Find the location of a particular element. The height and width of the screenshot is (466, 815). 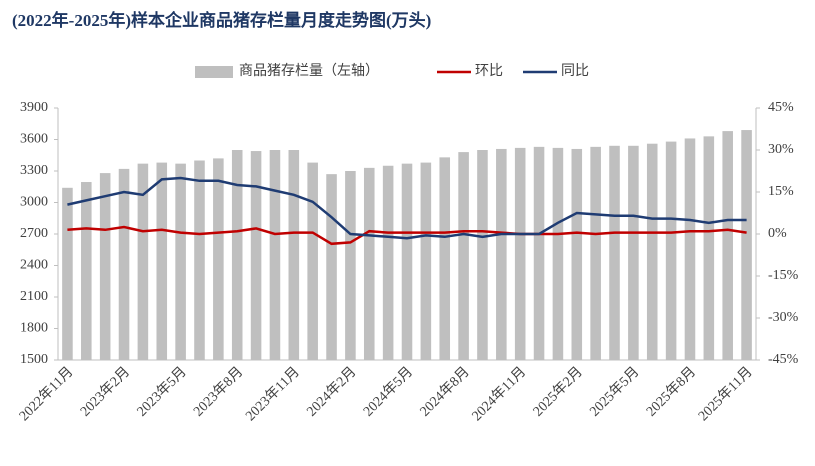

y-tick-label: 3000 is located at coordinates (34, 202).